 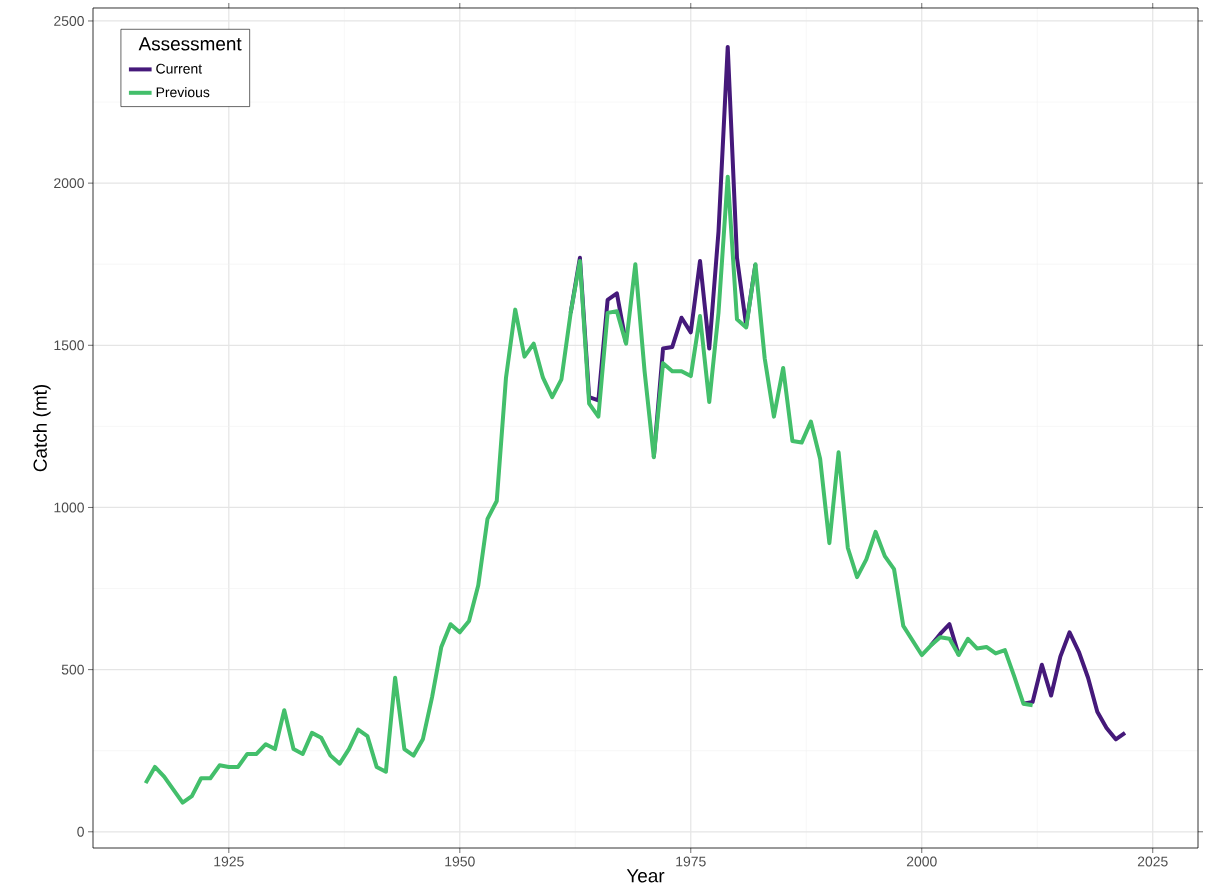 What do you see at coordinates (921, 861) in the screenshot?
I see `x-tick-label: 2000` at bounding box center [921, 861].